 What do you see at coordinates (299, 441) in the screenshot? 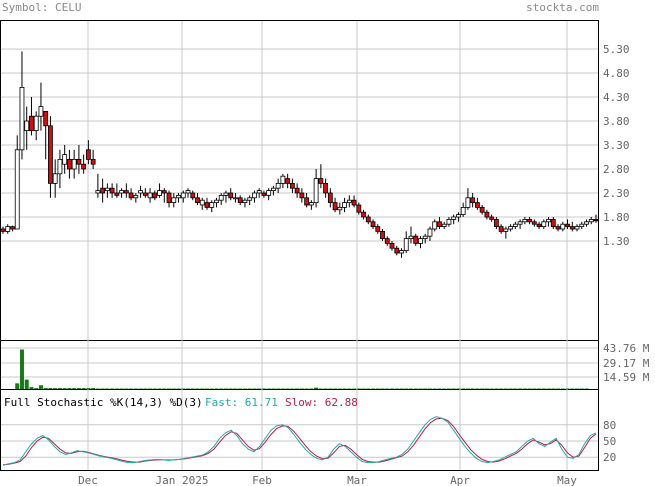
I see `fast-line` at bounding box center [299, 441].